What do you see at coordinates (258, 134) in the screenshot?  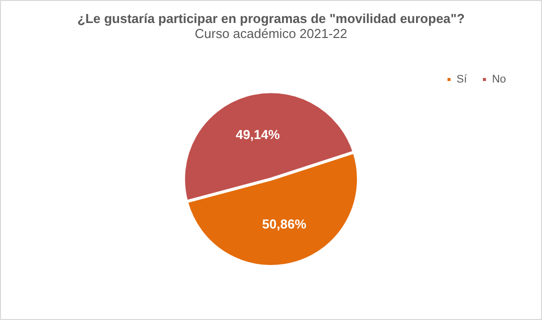 I see `data-label: 49,14%` at bounding box center [258, 134].